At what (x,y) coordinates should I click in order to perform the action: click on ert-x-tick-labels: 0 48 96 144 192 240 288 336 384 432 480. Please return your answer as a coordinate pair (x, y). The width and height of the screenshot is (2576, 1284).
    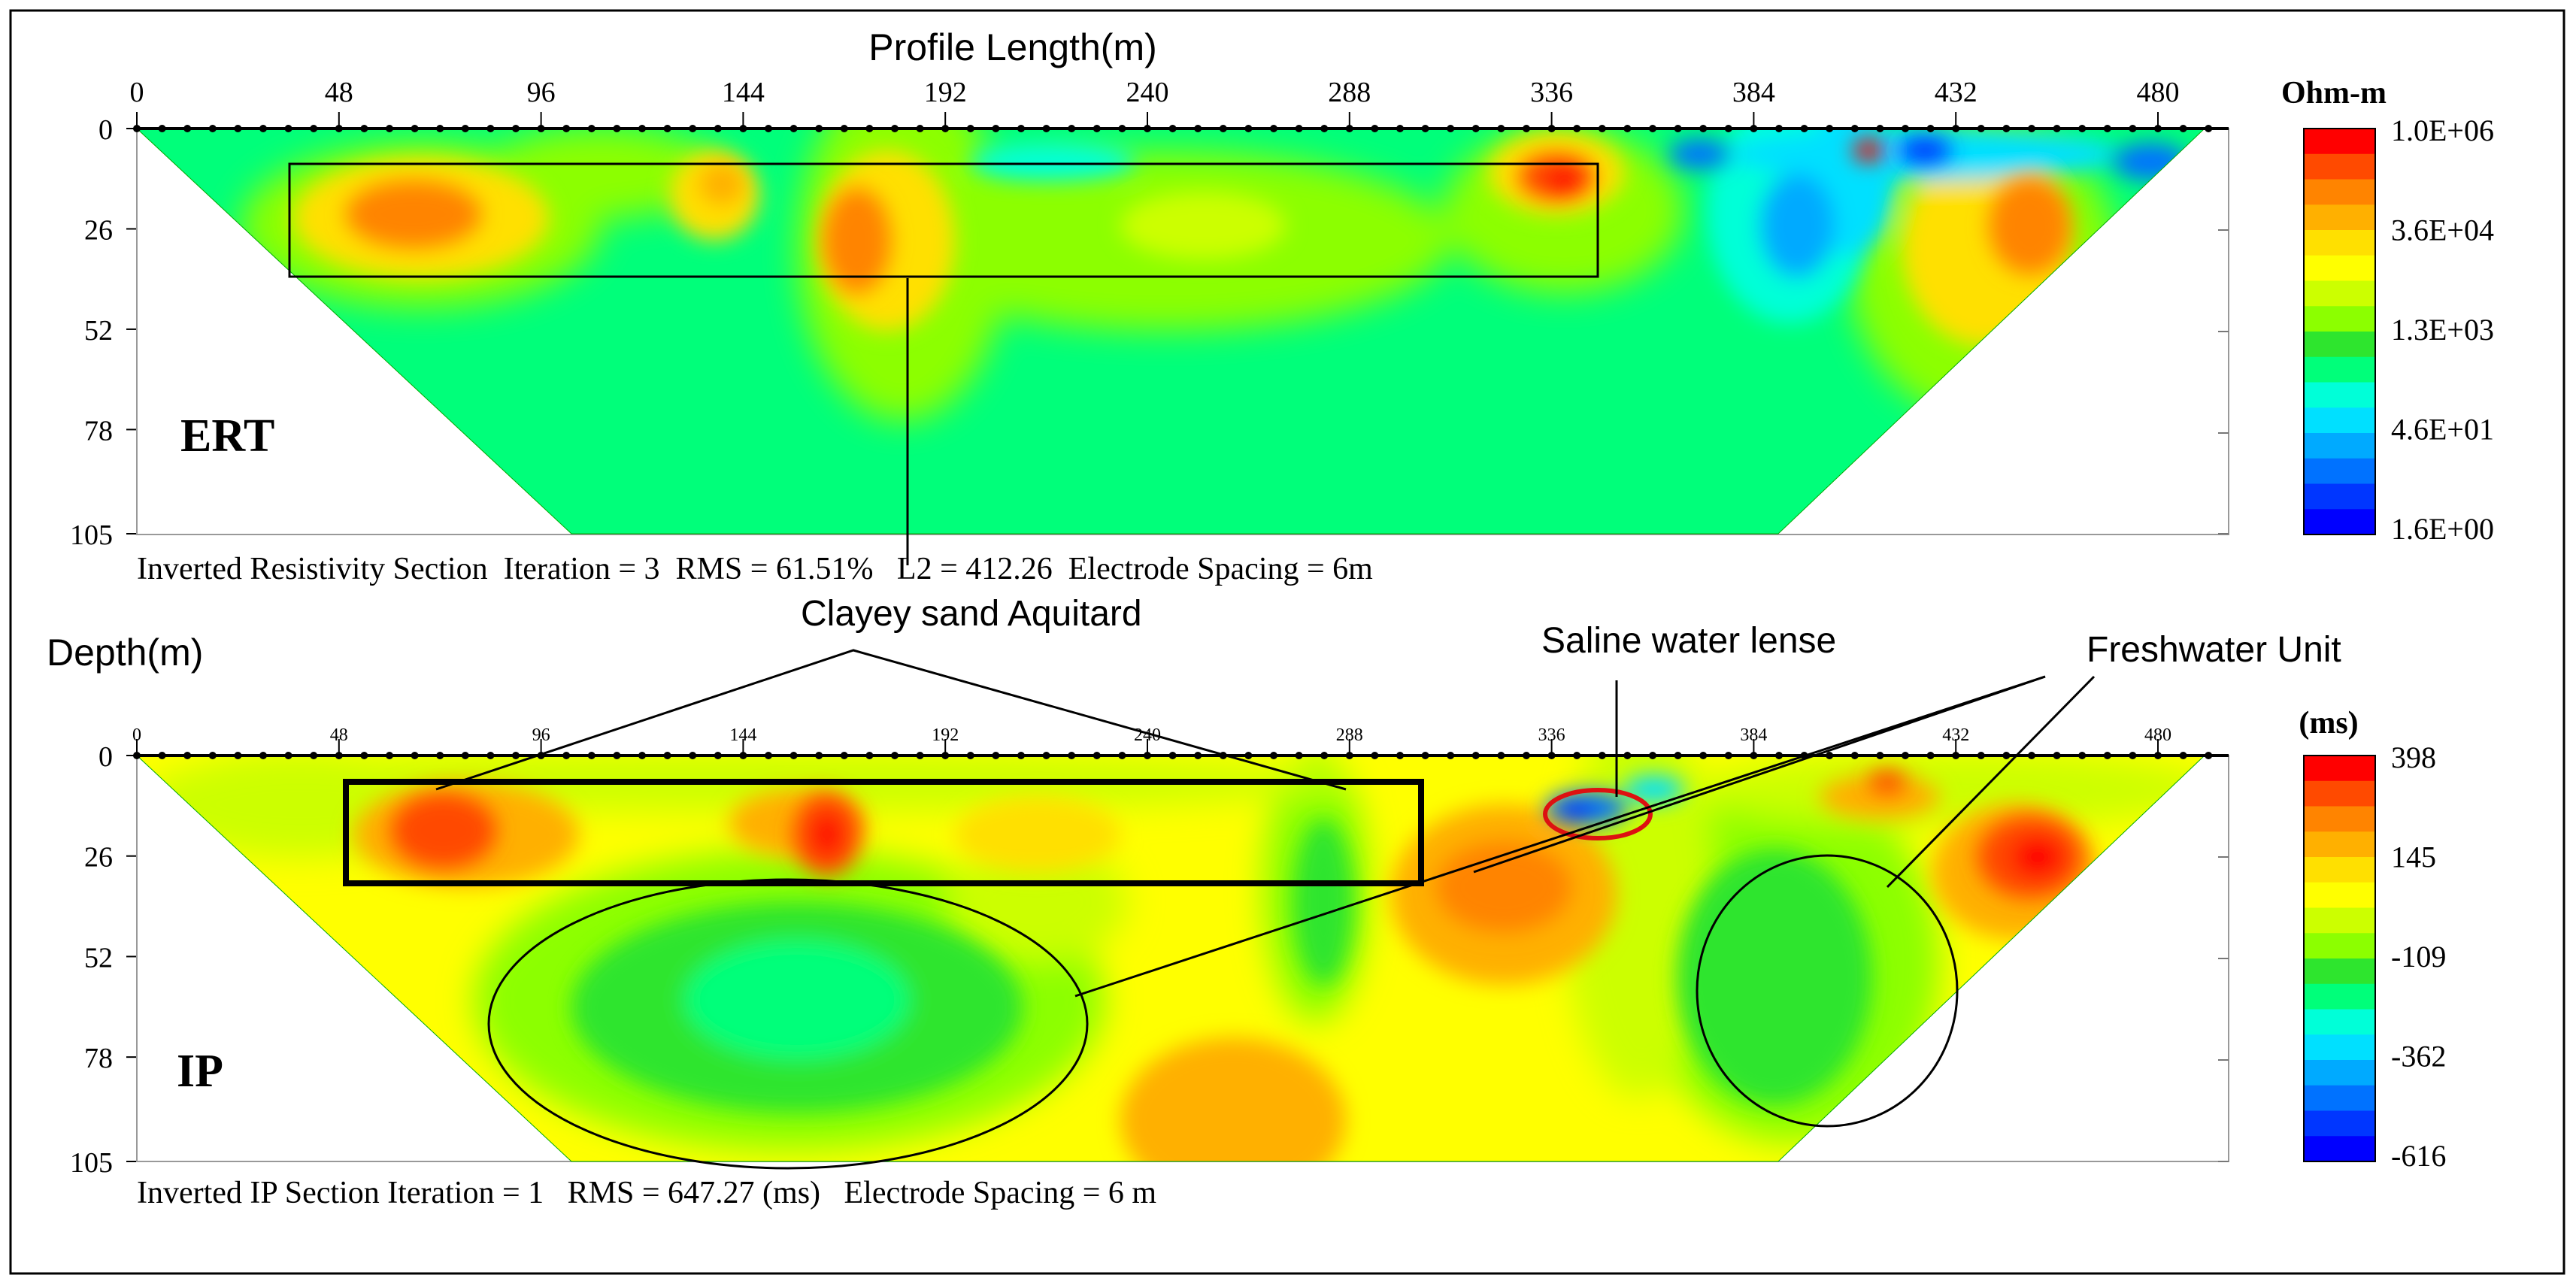
    Looking at the image, I should click on (1155, 92).